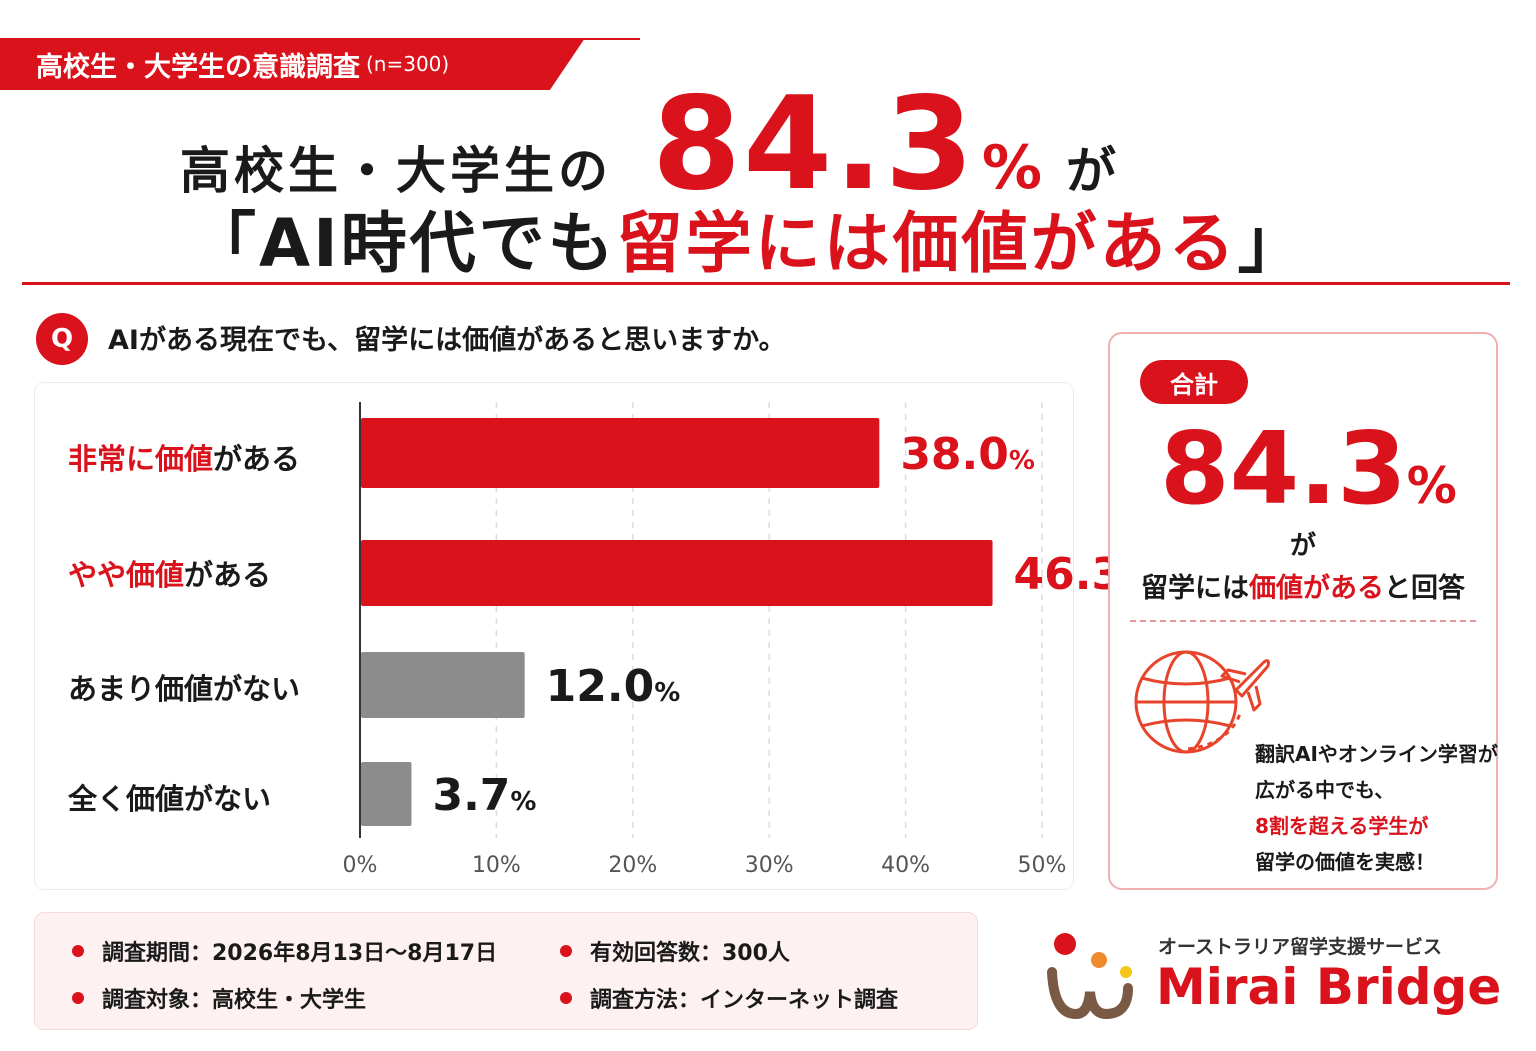  Describe the element at coordinates (300, 953) in the screenshot. I see `info-period-text: 調査期間：2026年8月13日〜8月17日` at that location.